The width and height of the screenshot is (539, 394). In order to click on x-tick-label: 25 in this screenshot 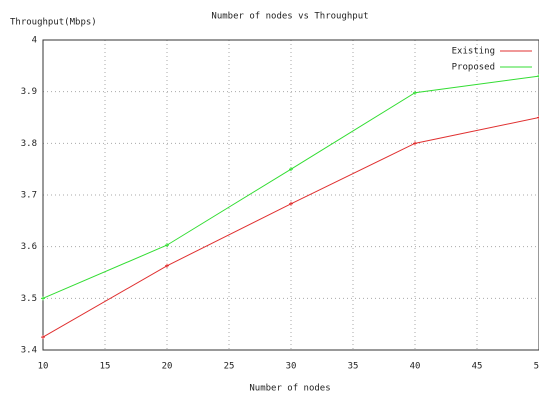, I will do `click(229, 367)`.